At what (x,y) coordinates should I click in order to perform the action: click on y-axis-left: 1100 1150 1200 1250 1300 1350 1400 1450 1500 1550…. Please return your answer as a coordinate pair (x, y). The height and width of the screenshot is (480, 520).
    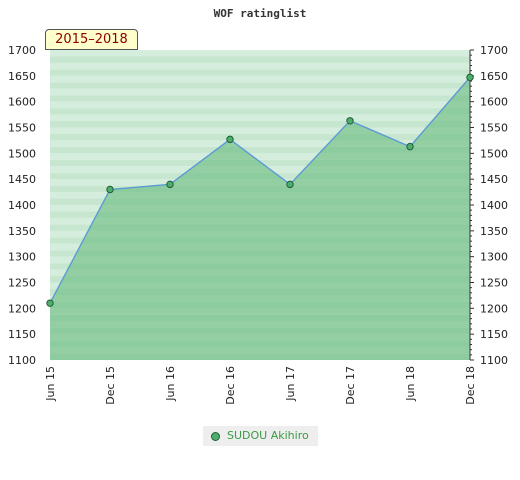
    Looking at the image, I should click on (22, 205).